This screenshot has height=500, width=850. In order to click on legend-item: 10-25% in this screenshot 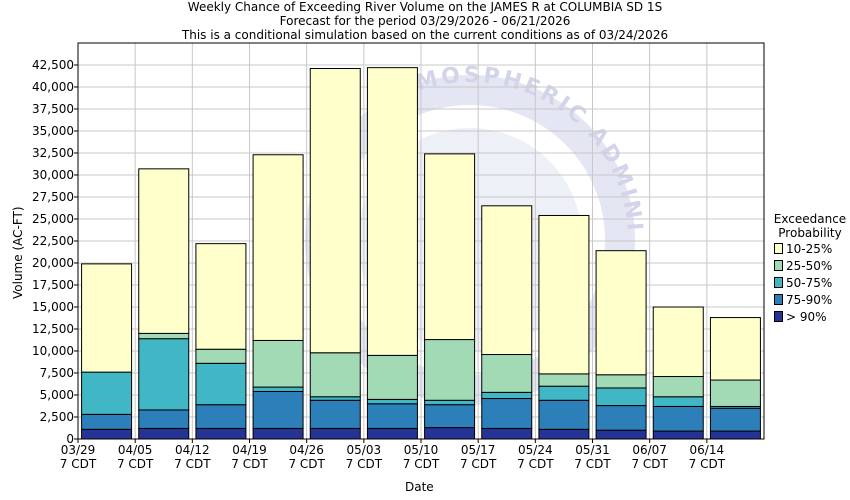, I will do `click(812, 248)`.